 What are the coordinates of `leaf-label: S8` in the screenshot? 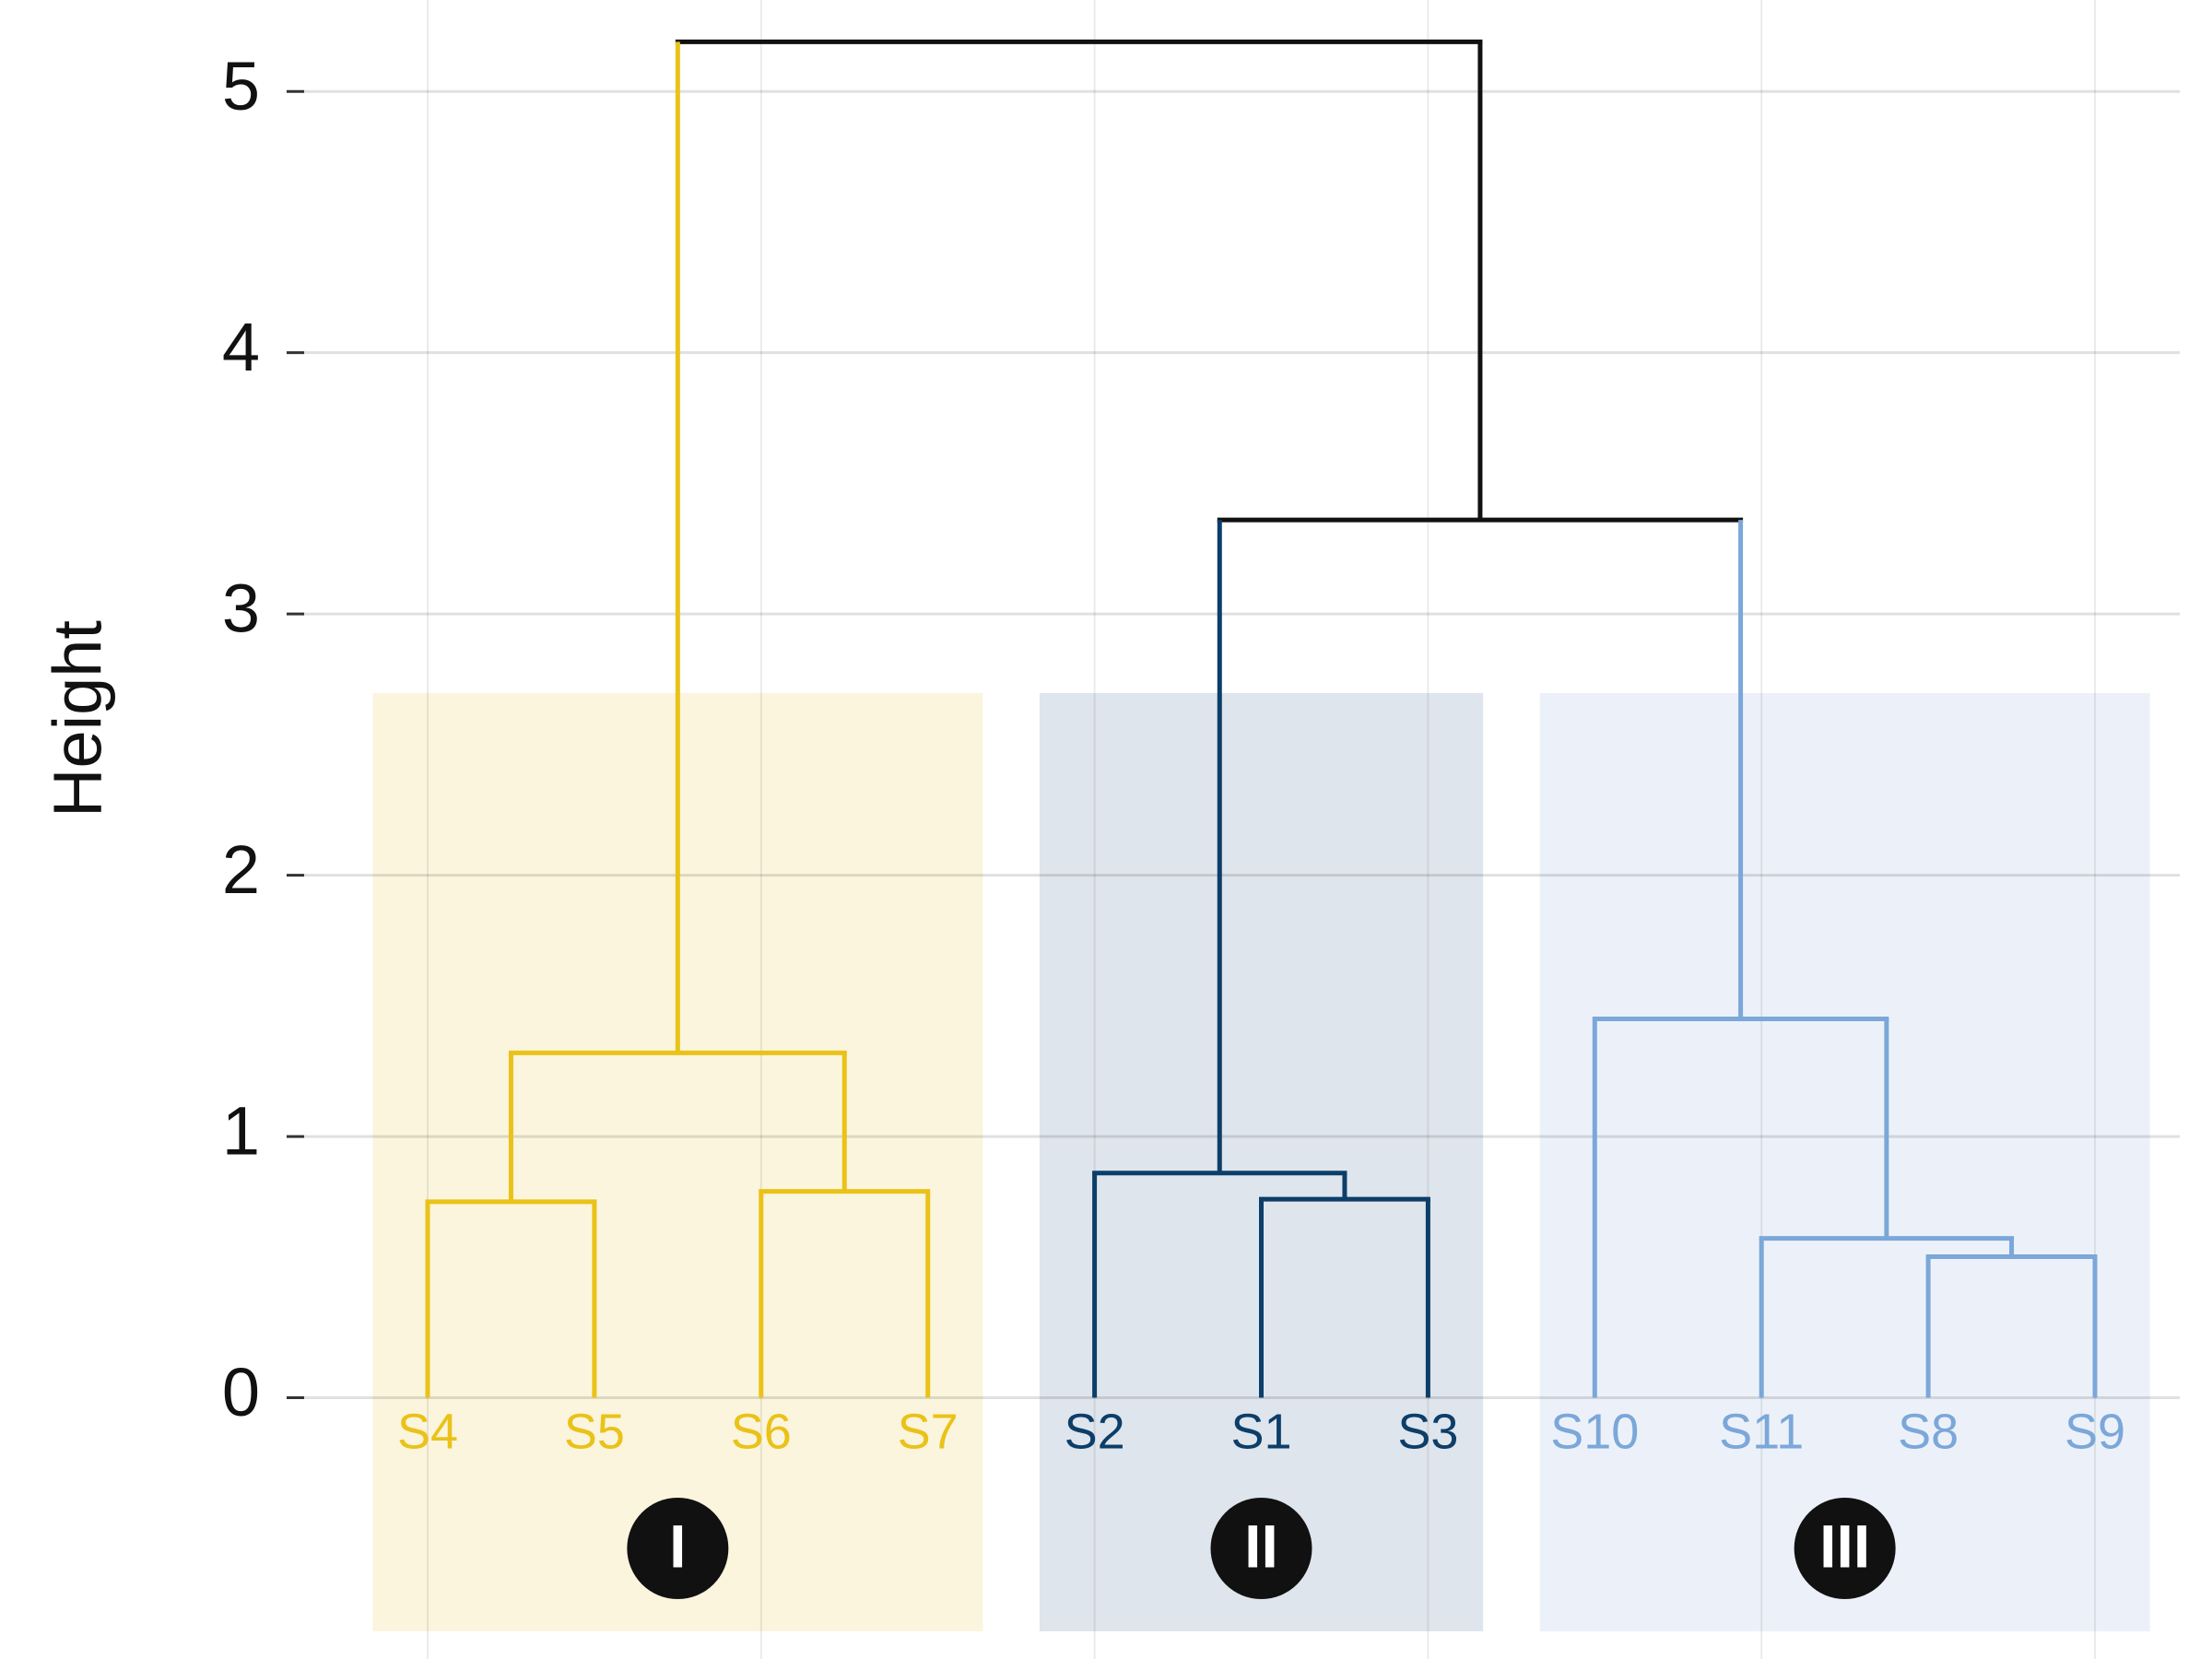 It's located at (1928, 1431).